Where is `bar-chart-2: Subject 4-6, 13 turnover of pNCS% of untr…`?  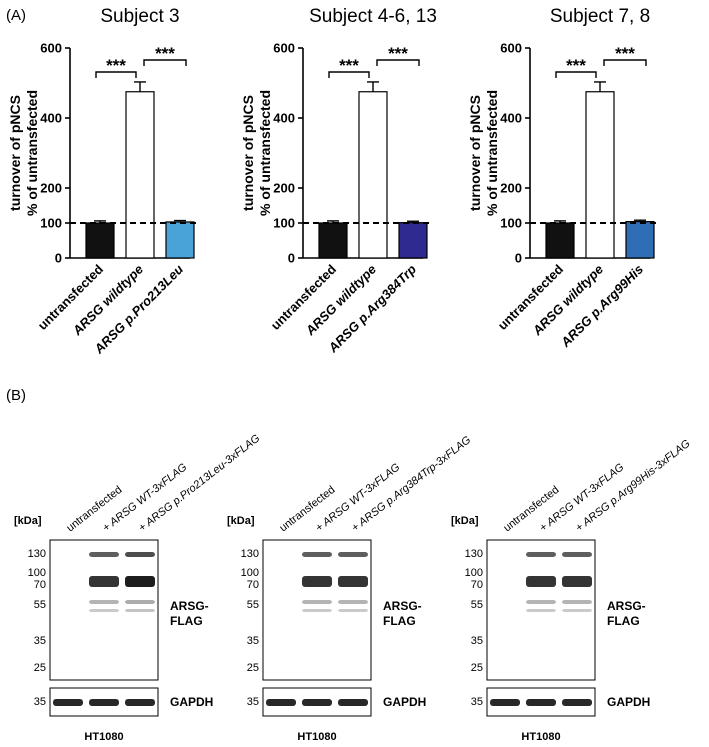 bar-chart-2: Subject 4-6, 13 turnover of pNCS% of untr… is located at coordinates (338, 181).